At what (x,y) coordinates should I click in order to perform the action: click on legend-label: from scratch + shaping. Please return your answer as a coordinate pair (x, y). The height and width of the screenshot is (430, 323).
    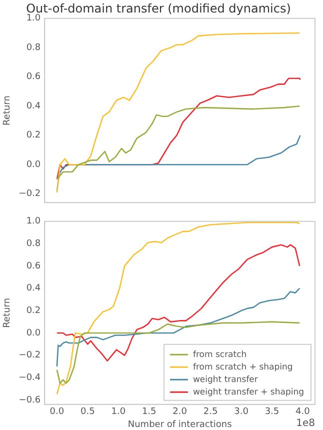
    Looking at the image, I should click on (242, 367).